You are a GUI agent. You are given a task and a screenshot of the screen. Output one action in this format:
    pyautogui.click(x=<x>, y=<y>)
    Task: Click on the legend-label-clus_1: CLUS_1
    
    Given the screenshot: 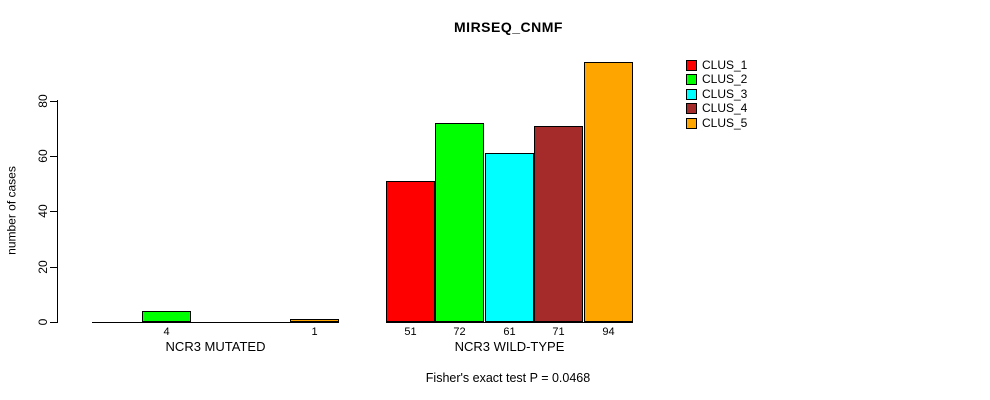 What is the action you would take?
    pyautogui.click(x=725, y=65)
    